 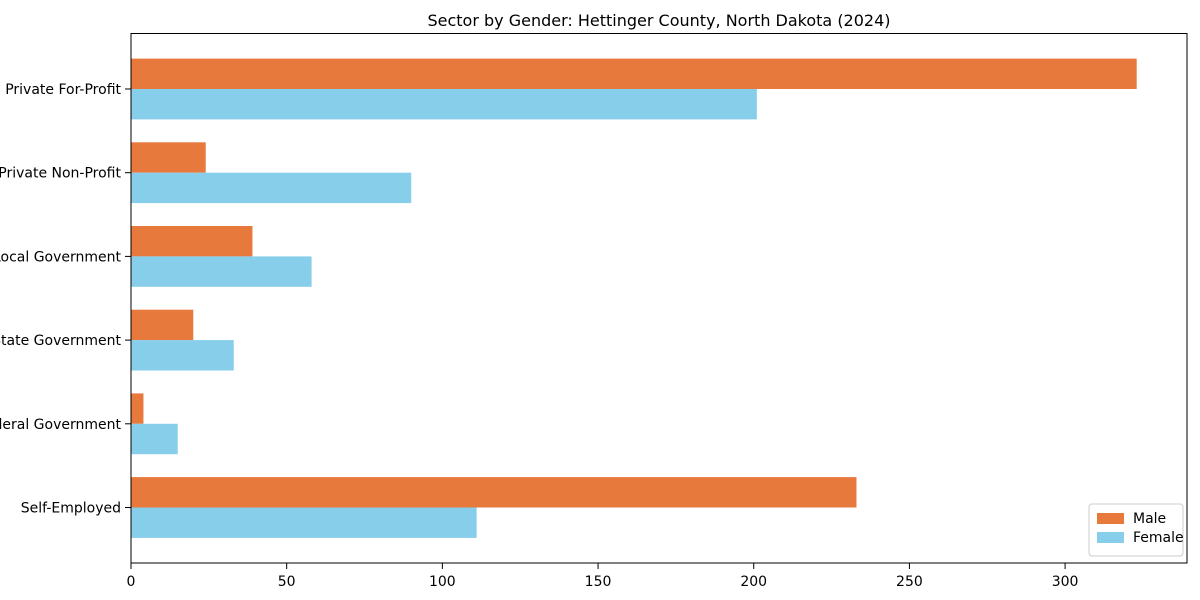 I want to click on y-tick-label: Local Government, so click(x=61, y=257).